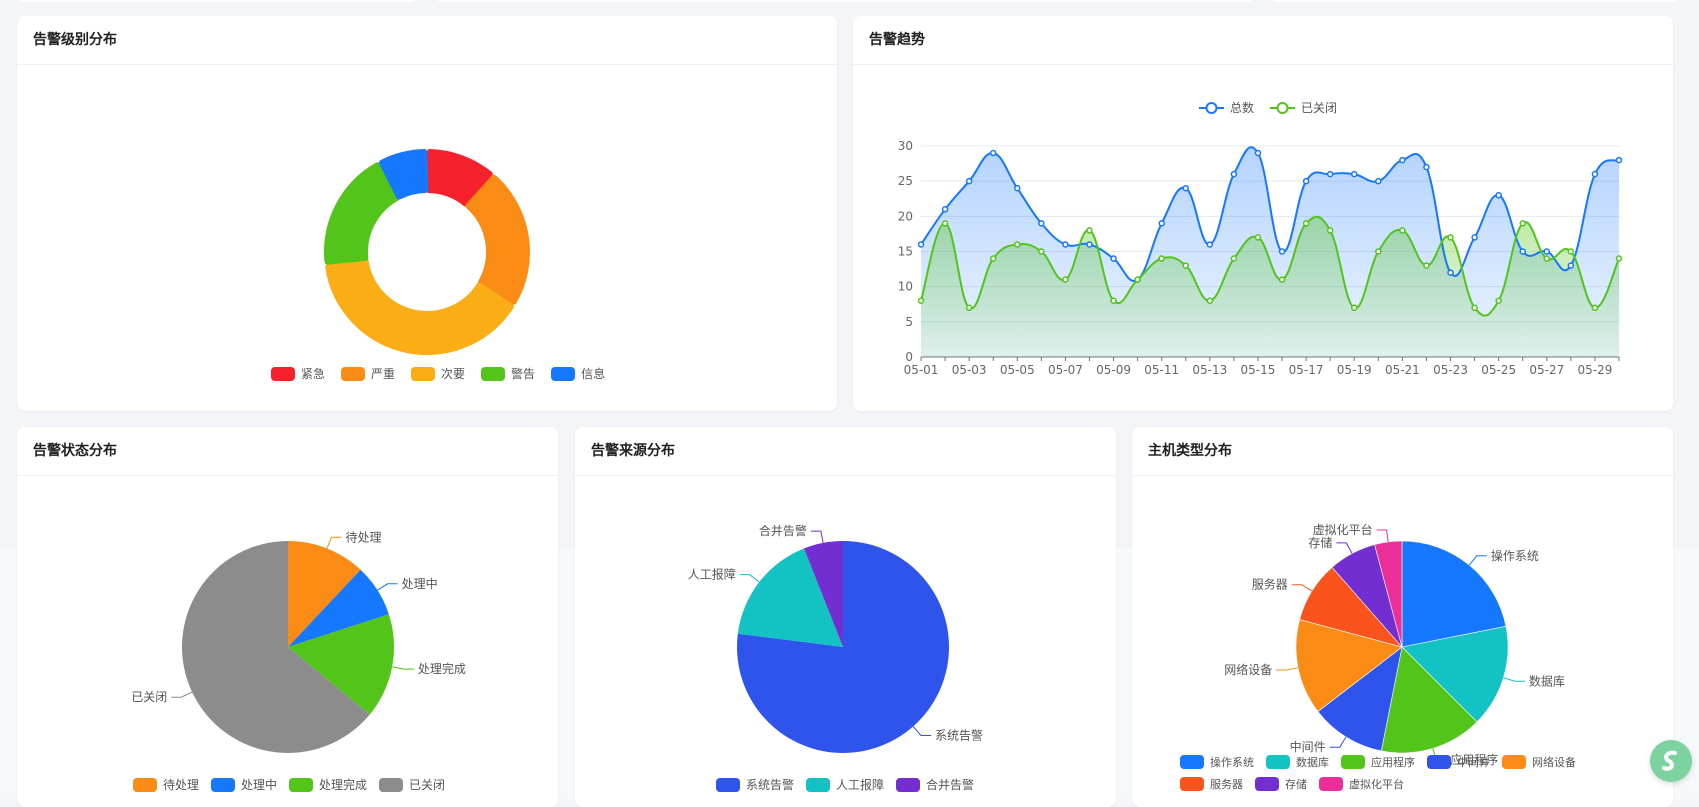 This screenshot has width=1699, height=807. Describe the element at coordinates (328, 784) in the screenshot. I see `legend-item: 处理完成` at that location.